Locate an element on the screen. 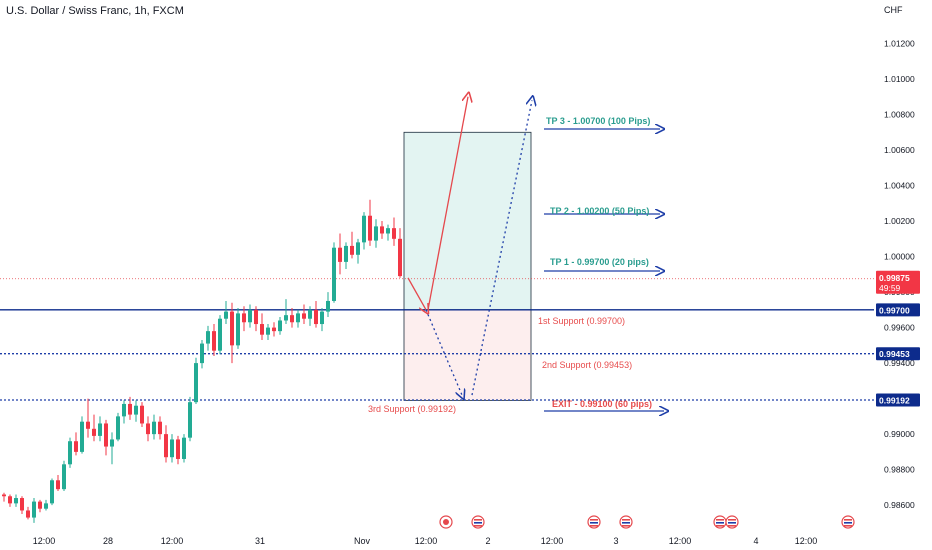 Image resolution: width=932 pixels, height=550 pixels. loss-zone is located at coordinates (467, 355).